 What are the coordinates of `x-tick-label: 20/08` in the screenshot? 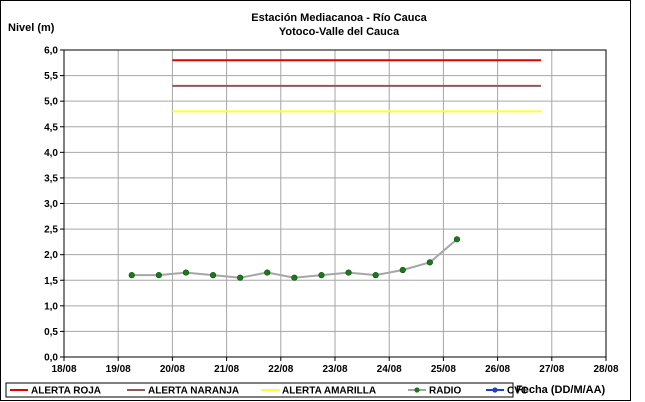 It's located at (172, 369).